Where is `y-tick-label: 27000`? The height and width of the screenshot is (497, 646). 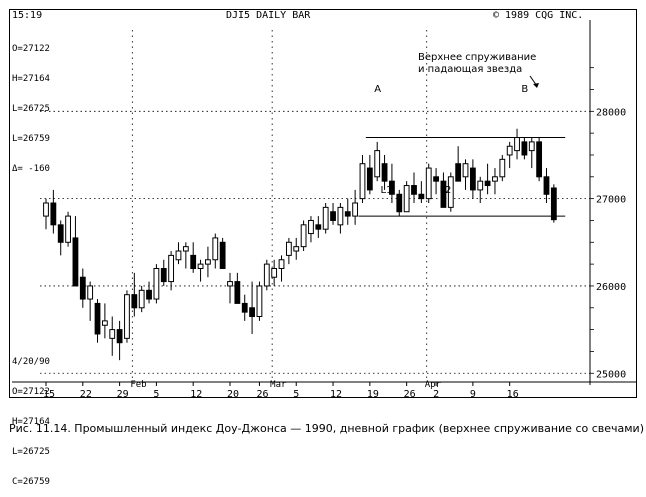
y-tick-label: 27000 is located at coordinates (611, 200).